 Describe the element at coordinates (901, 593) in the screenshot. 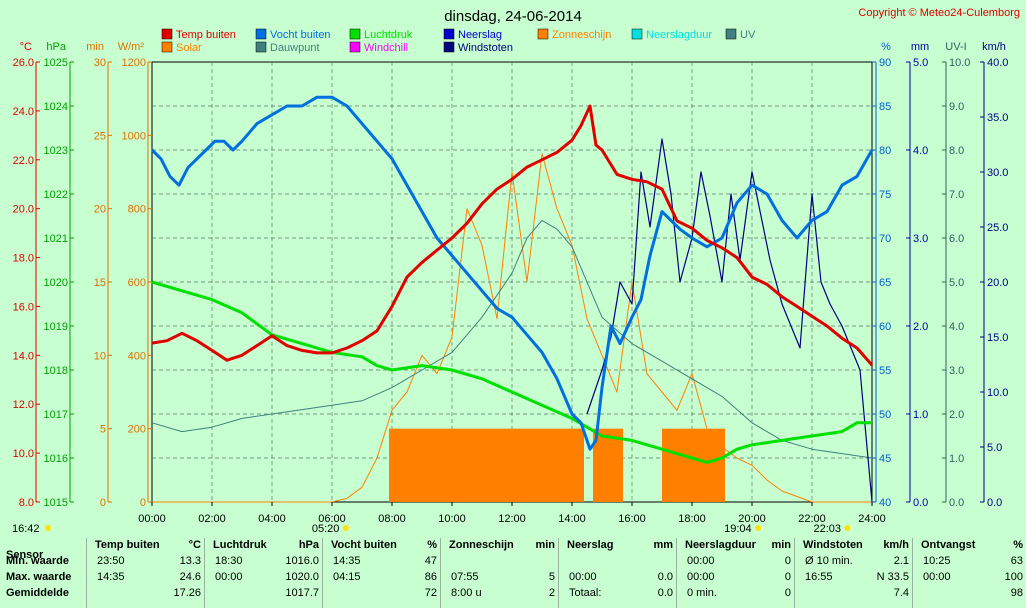

I see `stats-value: 7.4` at that location.